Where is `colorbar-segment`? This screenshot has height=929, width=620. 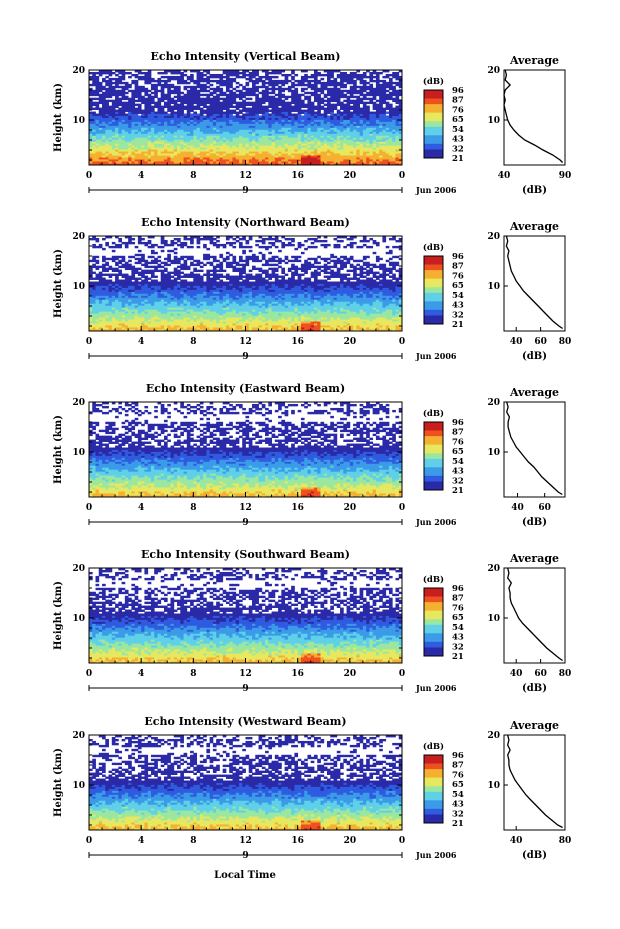 colorbar-segment is located at coordinates (433, 120).